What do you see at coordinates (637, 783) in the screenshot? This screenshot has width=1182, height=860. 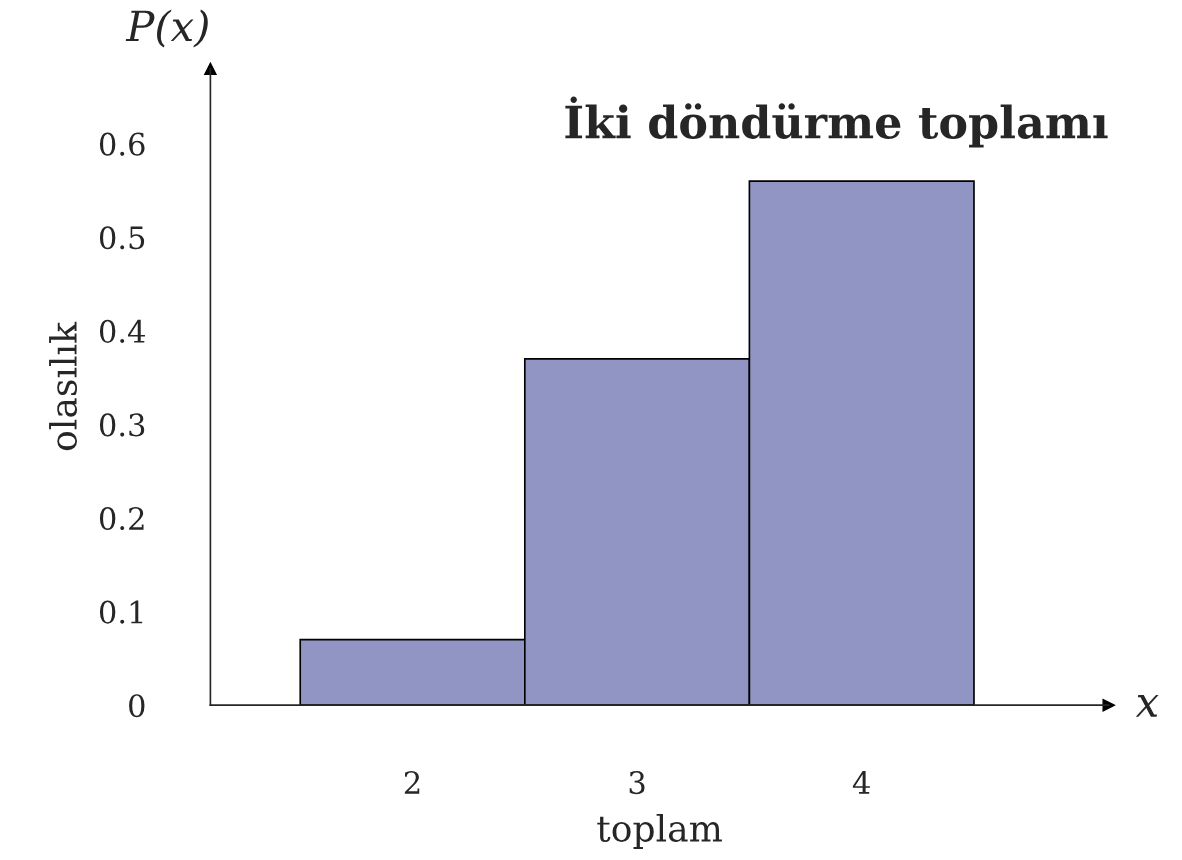 I see `x-tick-label: 3` at bounding box center [637, 783].